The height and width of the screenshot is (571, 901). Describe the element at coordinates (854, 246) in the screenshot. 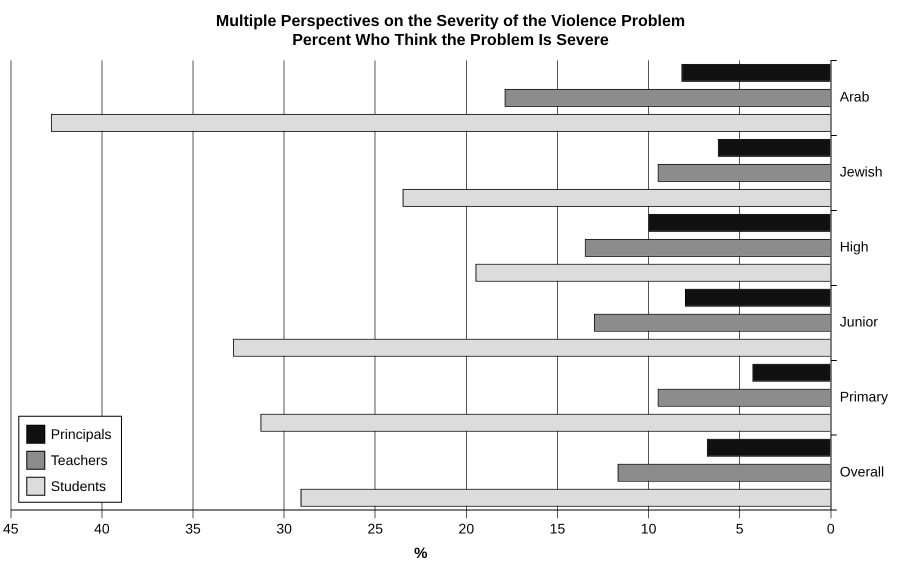

I see `y-tick-label: High` at that location.